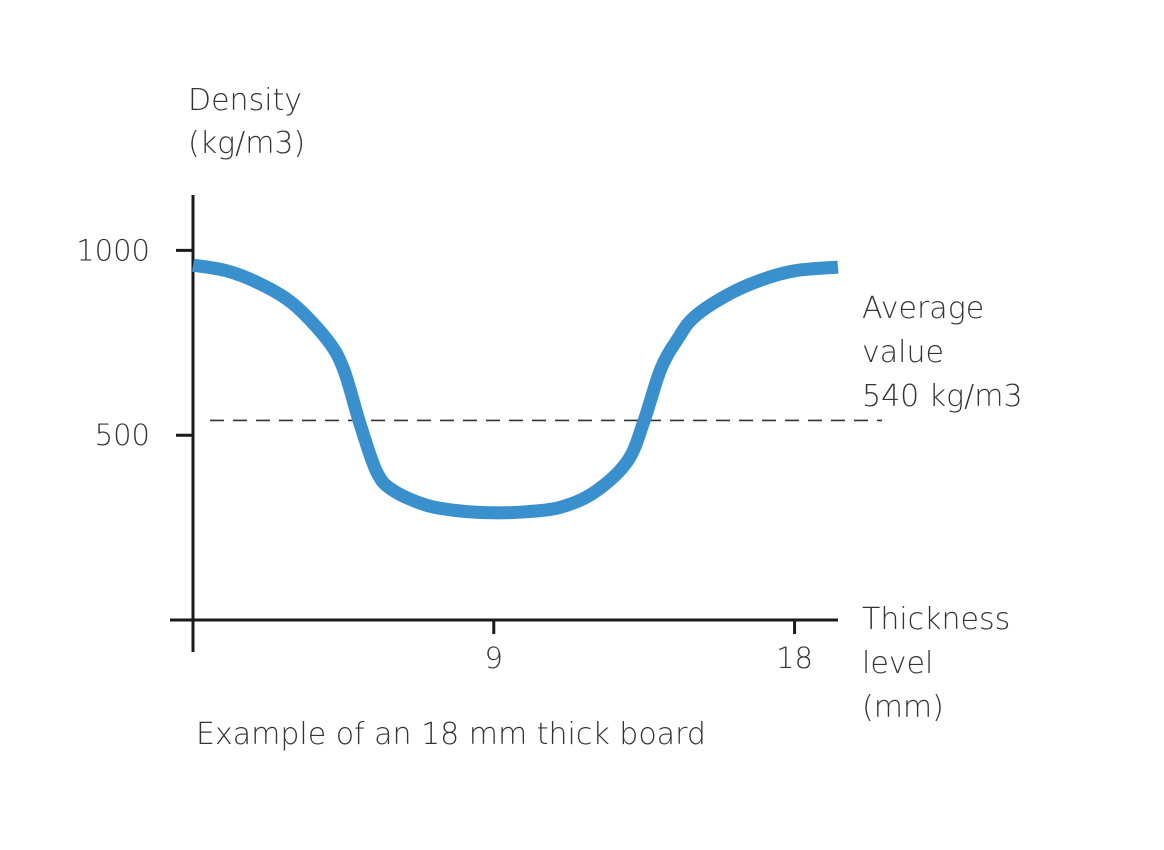 Image resolution: width=1164 pixels, height=850 pixels. I want to click on y-axis-title-line-1: (kg/m3), so click(246, 143).